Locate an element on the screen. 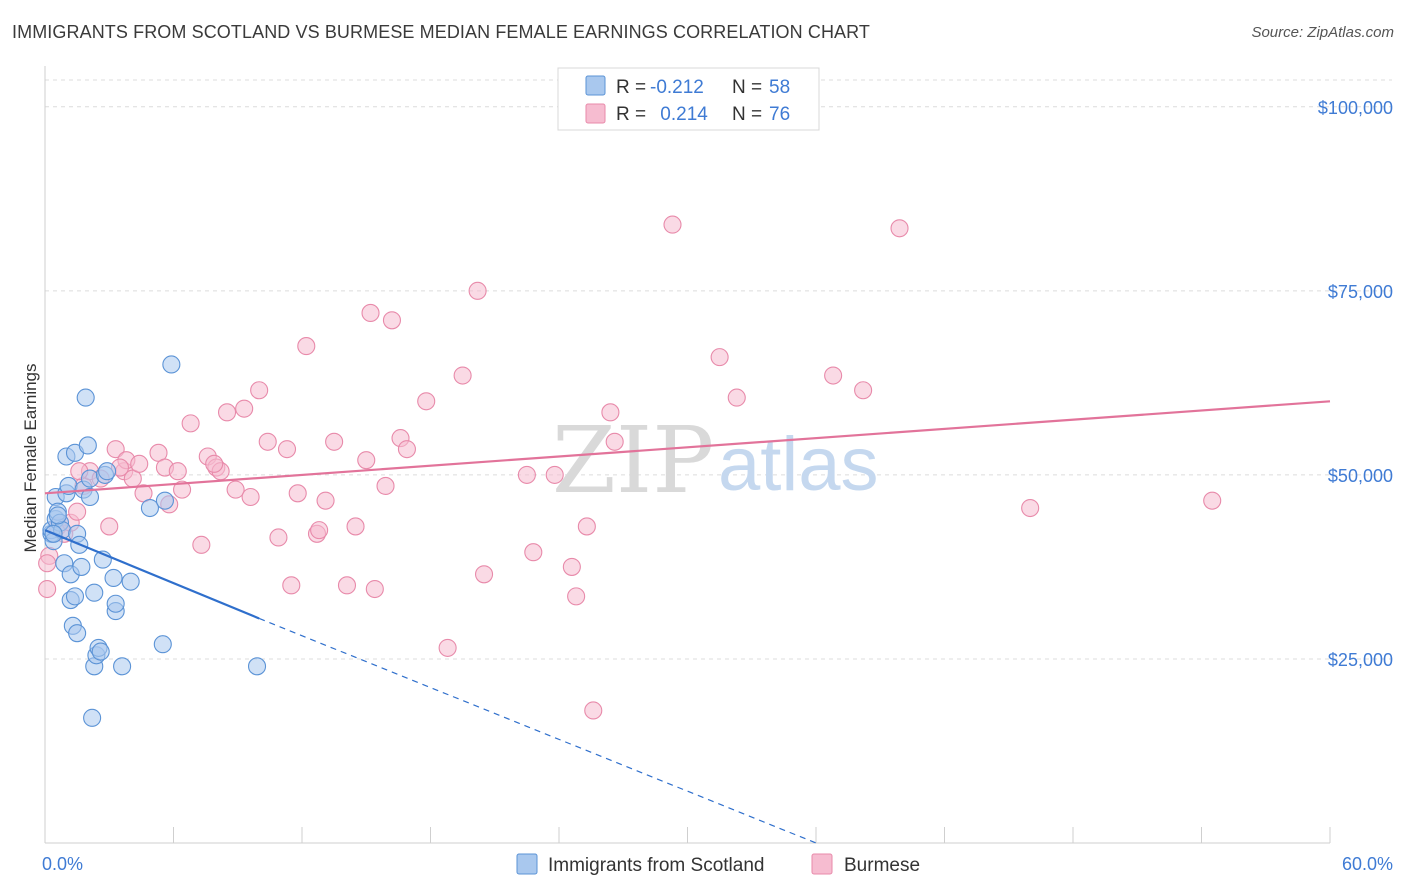 This screenshot has width=1406, height=892. legend-n-label-1: N = is located at coordinates (747, 87).